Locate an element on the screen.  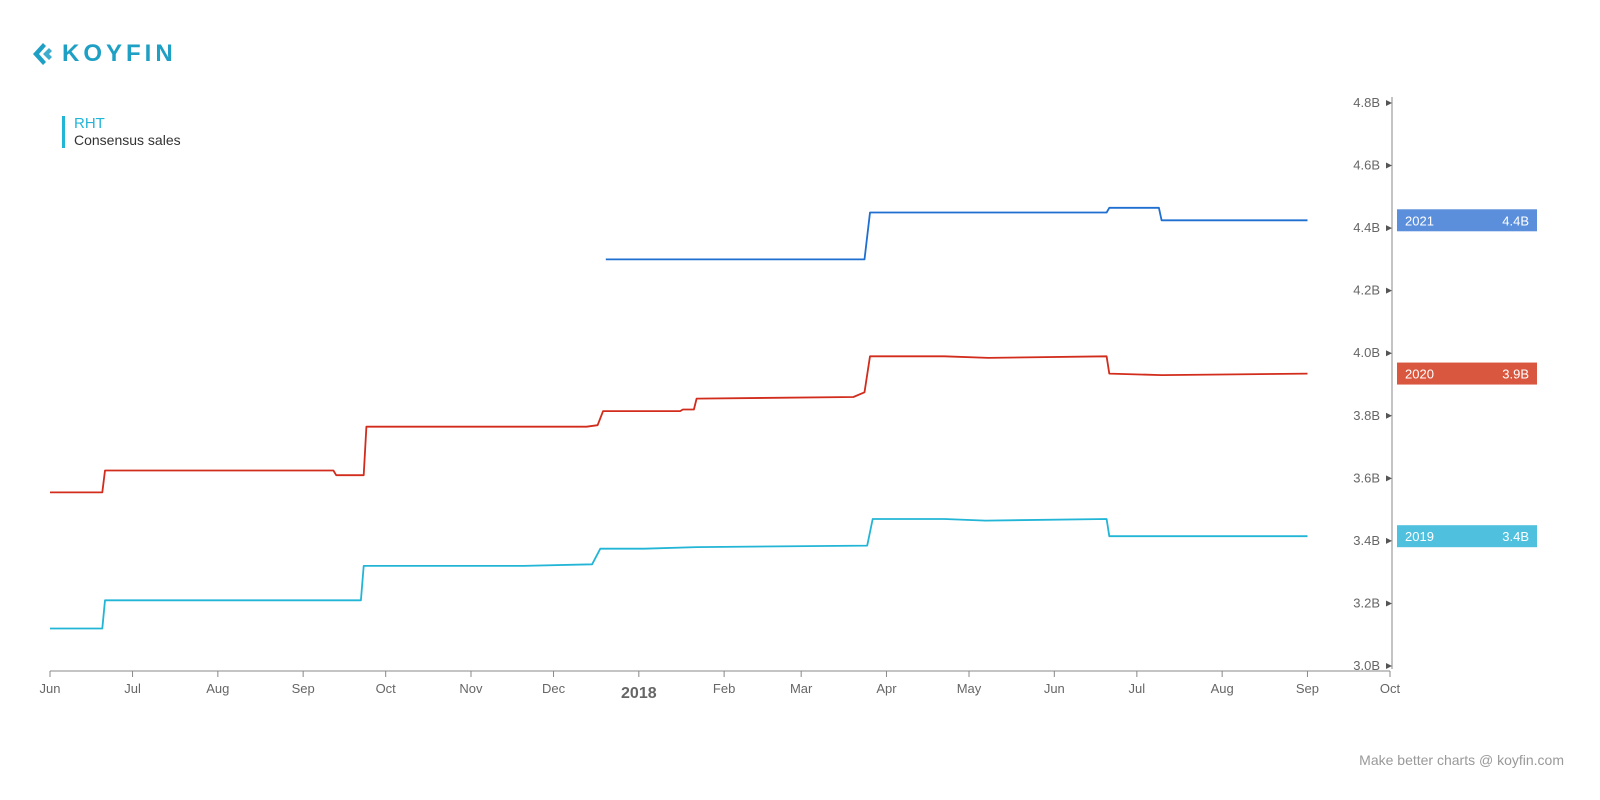
koyfin-logo: KOYFIN is located at coordinates (104, 54).